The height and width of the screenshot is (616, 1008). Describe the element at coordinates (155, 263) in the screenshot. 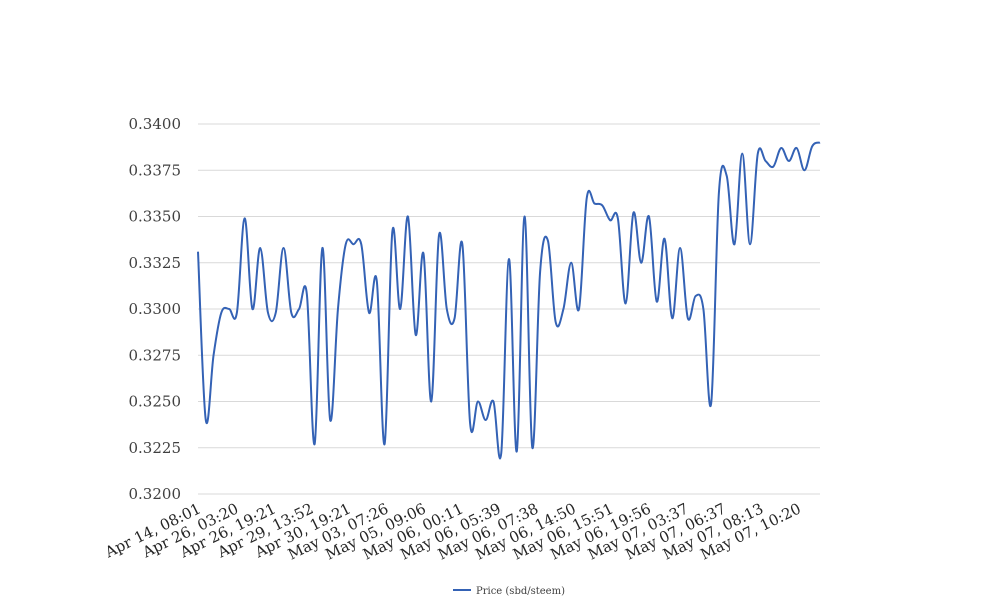

I see `y-tick-label: 0.3325` at that location.